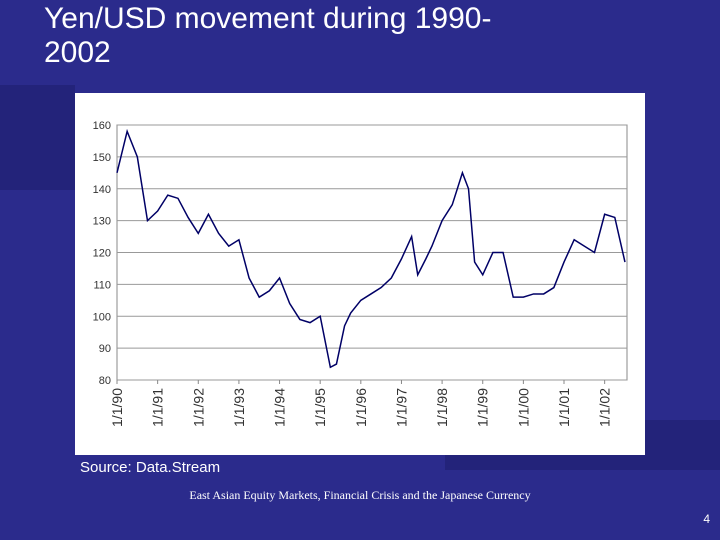  What do you see at coordinates (102, 254) in the screenshot?
I see `y-tick-label: 120` at bounding box center [102, 254].